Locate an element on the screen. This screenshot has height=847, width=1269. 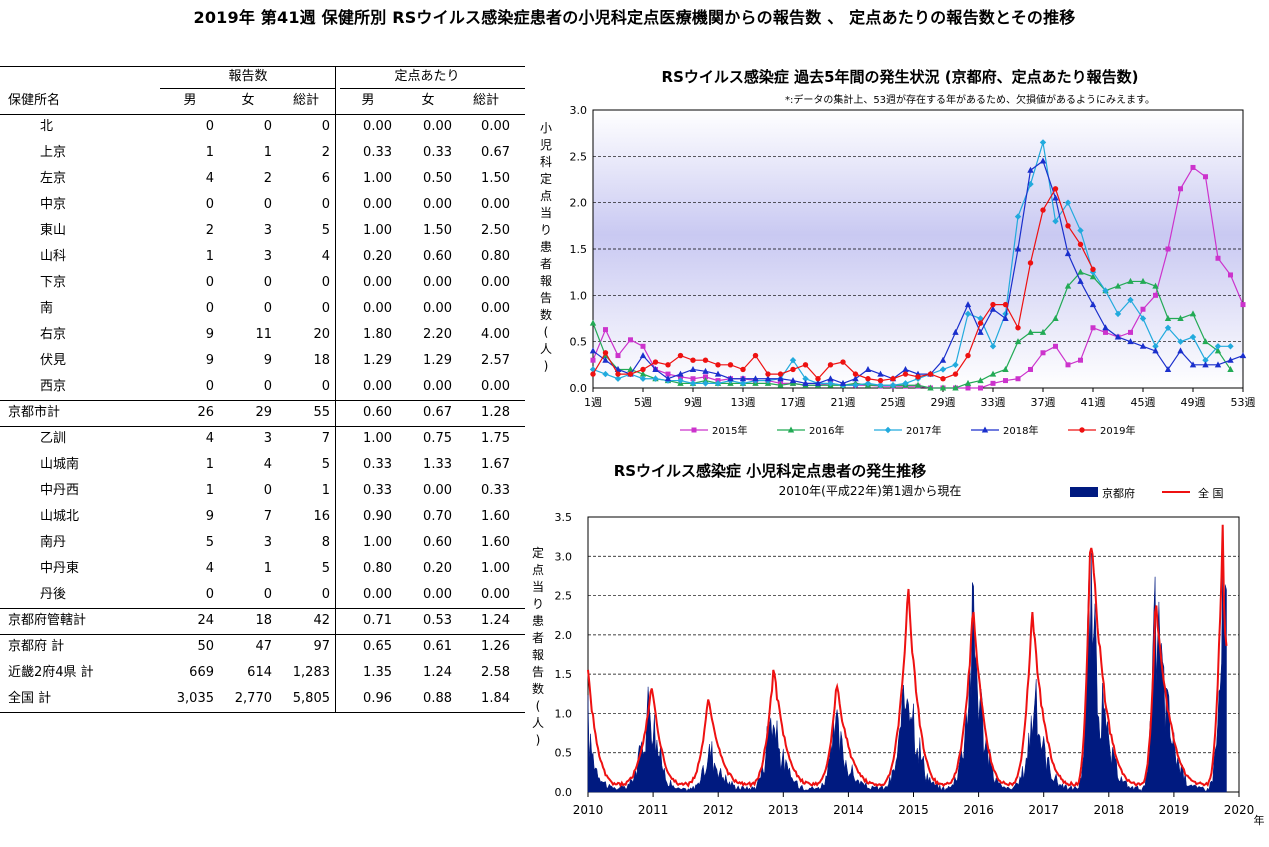
table-cell: 9 is located at coordinates (209, 360).